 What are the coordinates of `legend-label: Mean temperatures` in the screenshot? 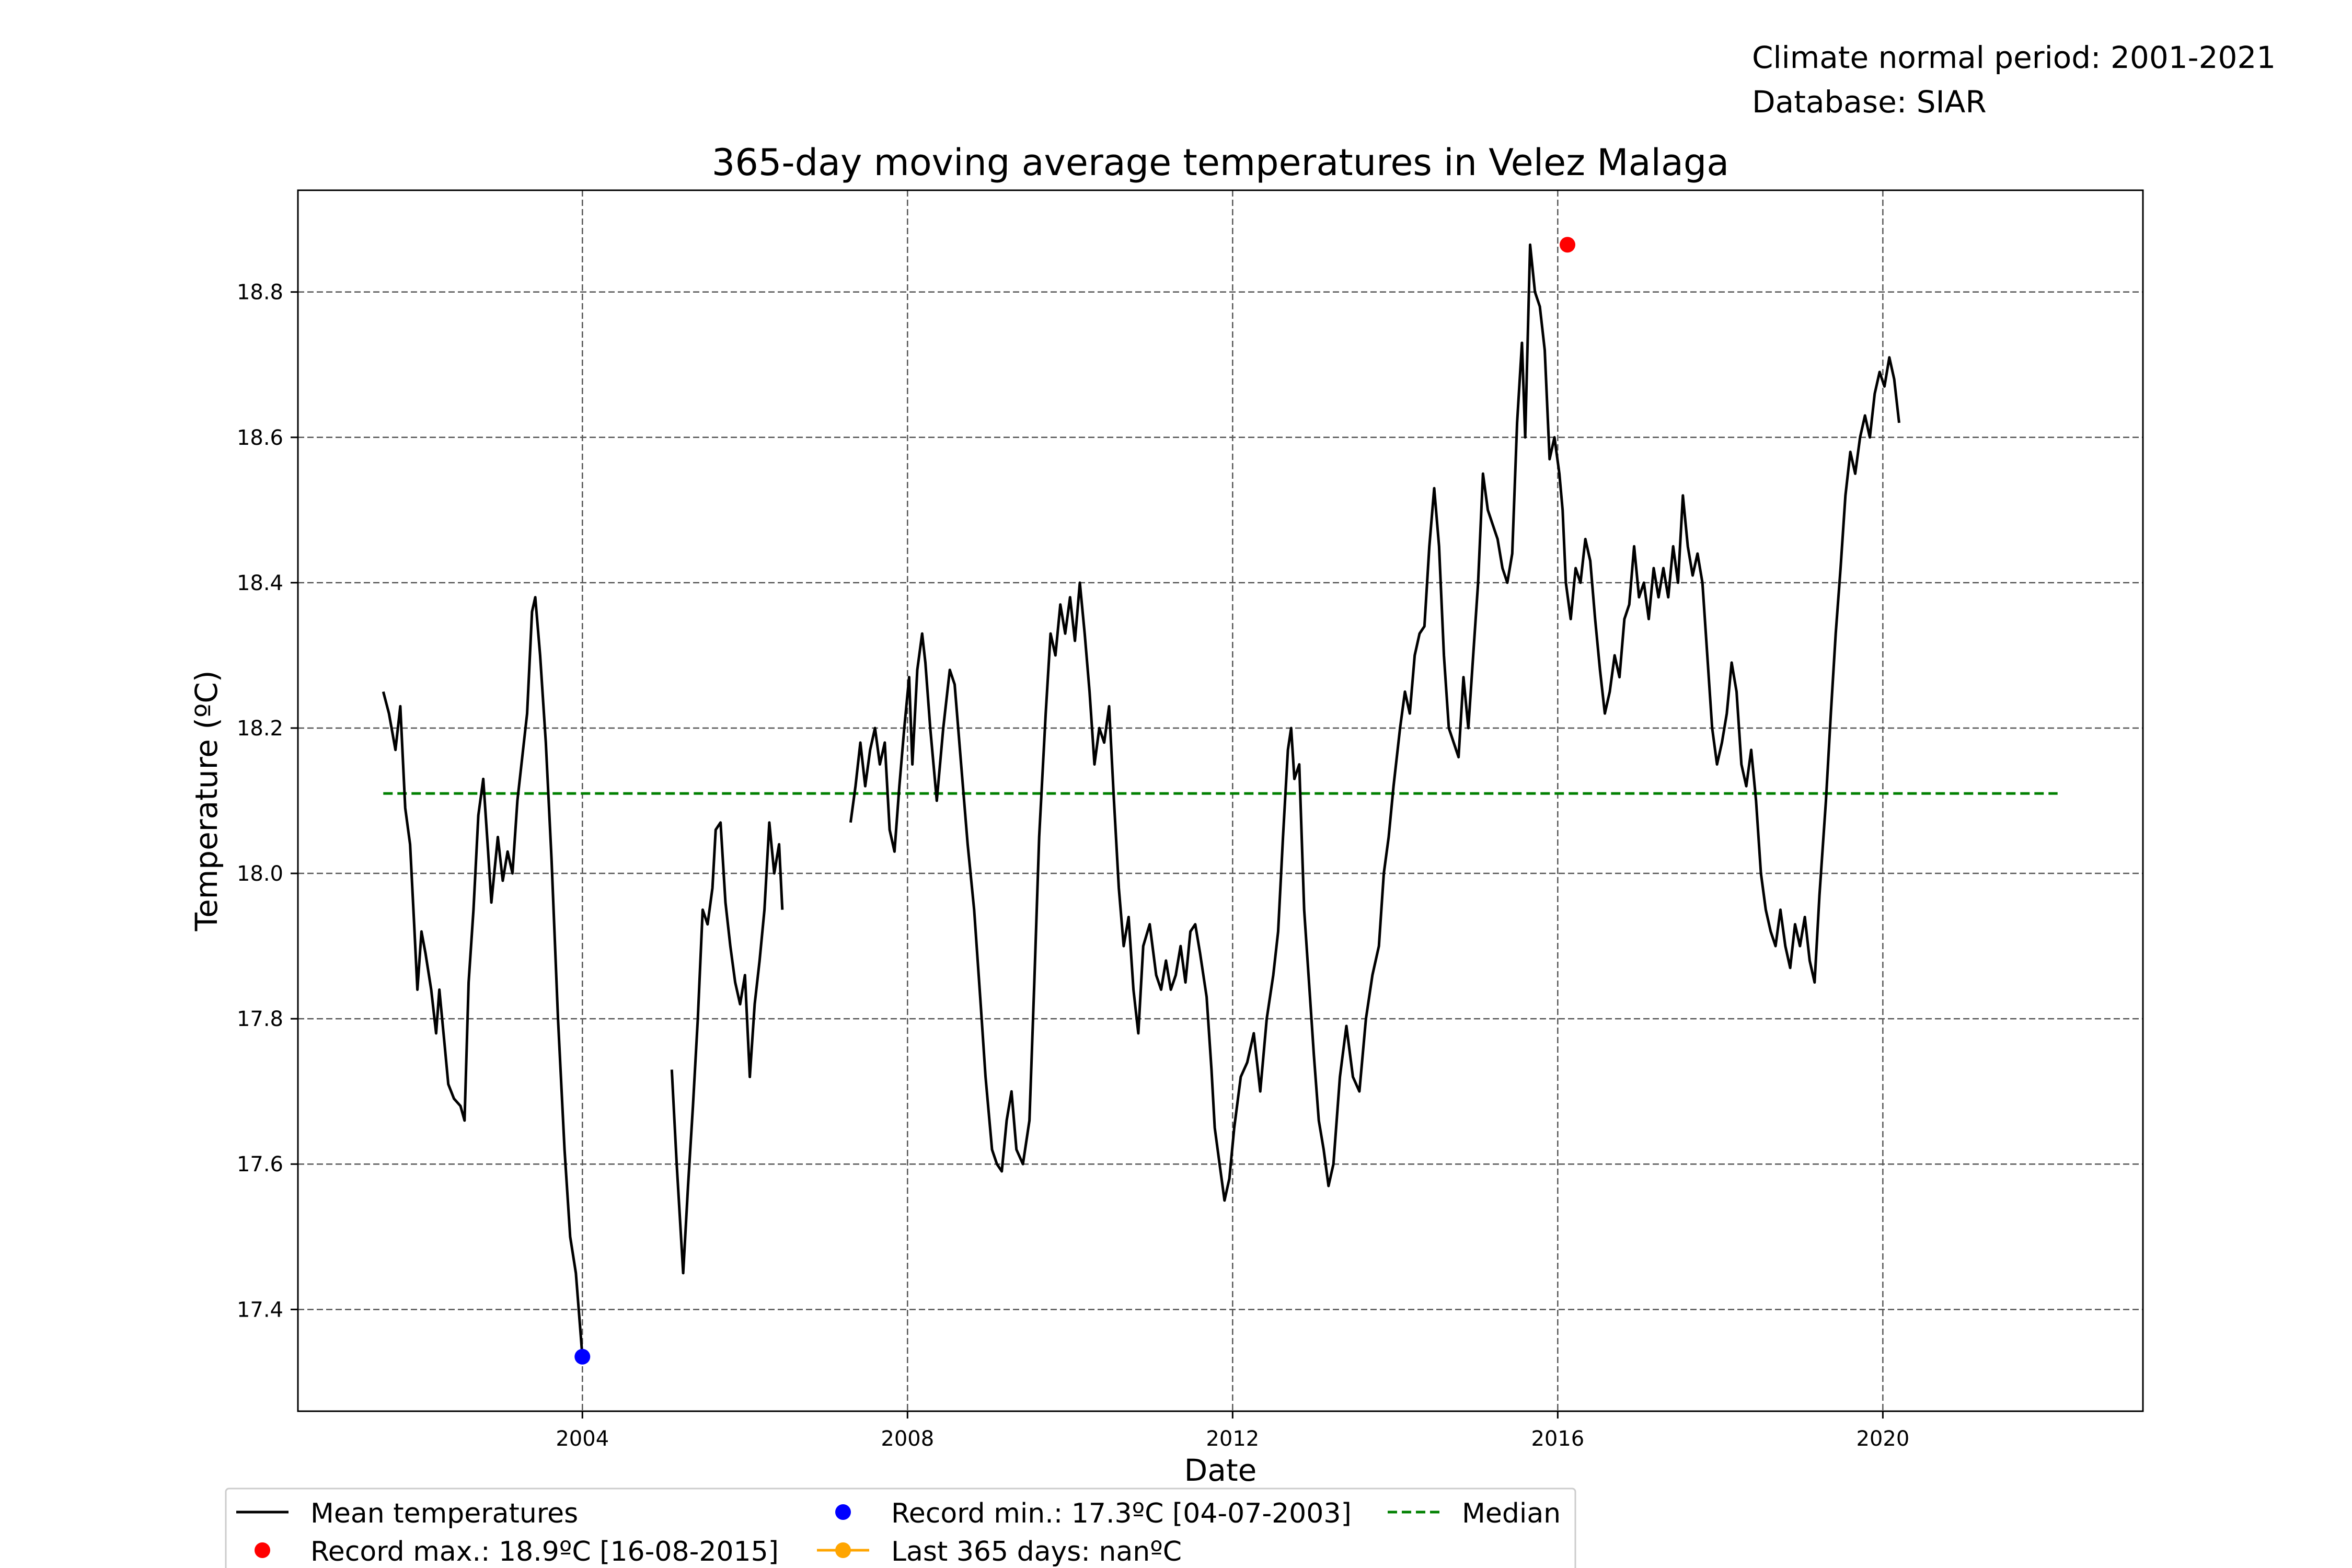 It's located at (444, 1513).